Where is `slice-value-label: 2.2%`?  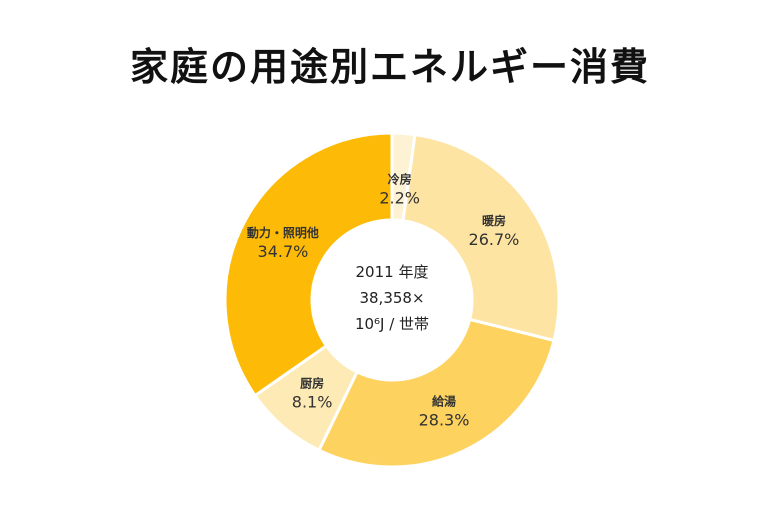
slice-value-label: 2.2% is located at coordinates (399, 197).